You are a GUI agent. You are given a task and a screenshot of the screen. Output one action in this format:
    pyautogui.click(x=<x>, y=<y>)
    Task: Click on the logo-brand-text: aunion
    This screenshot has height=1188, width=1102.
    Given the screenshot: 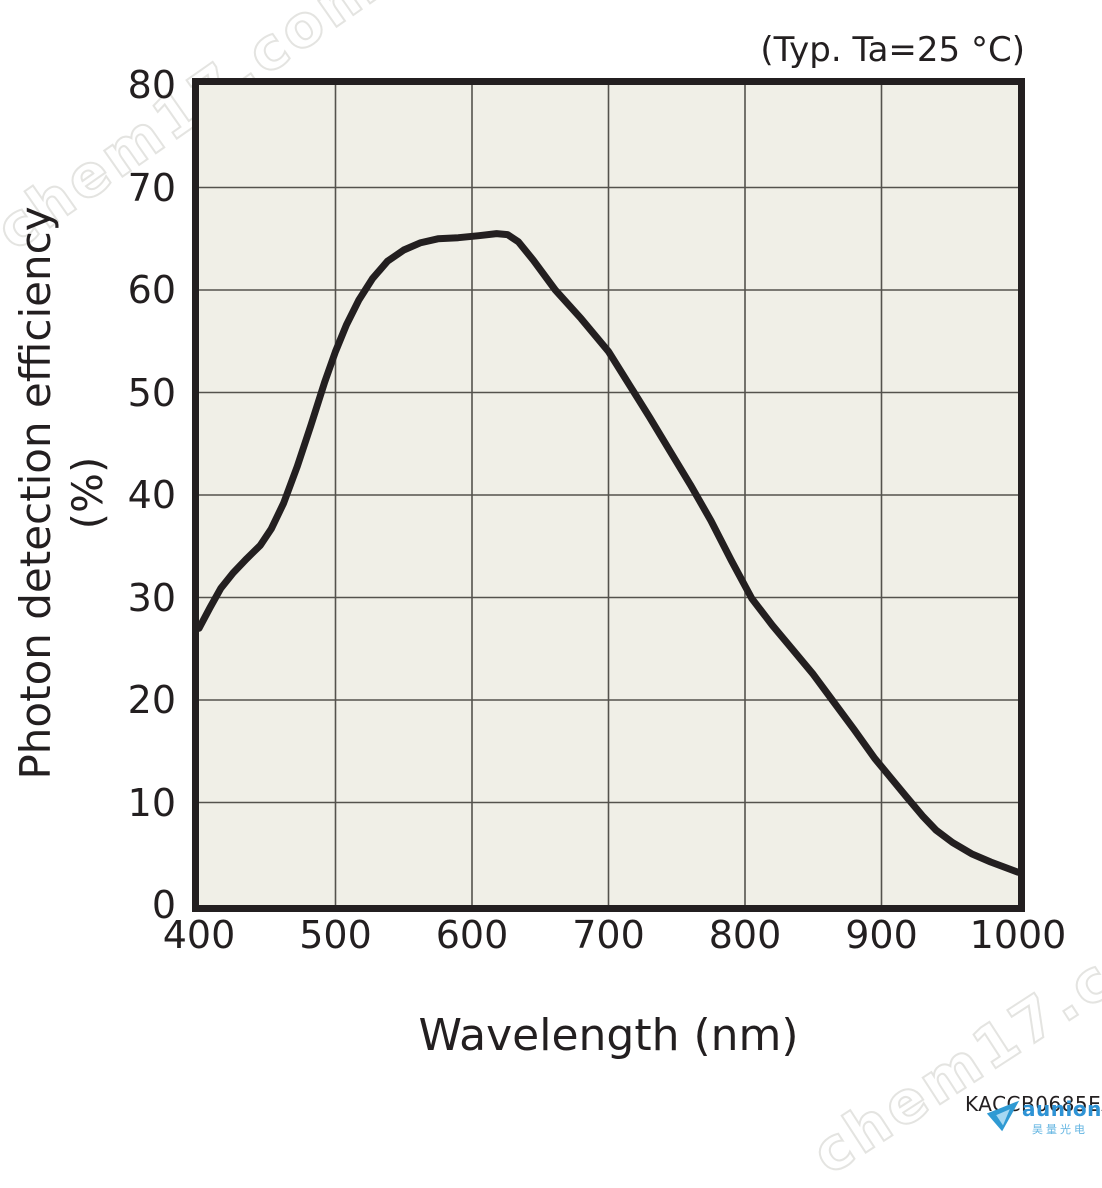 What is the action you would take?
    pyautogui.click(x=1062, y=1109)
    